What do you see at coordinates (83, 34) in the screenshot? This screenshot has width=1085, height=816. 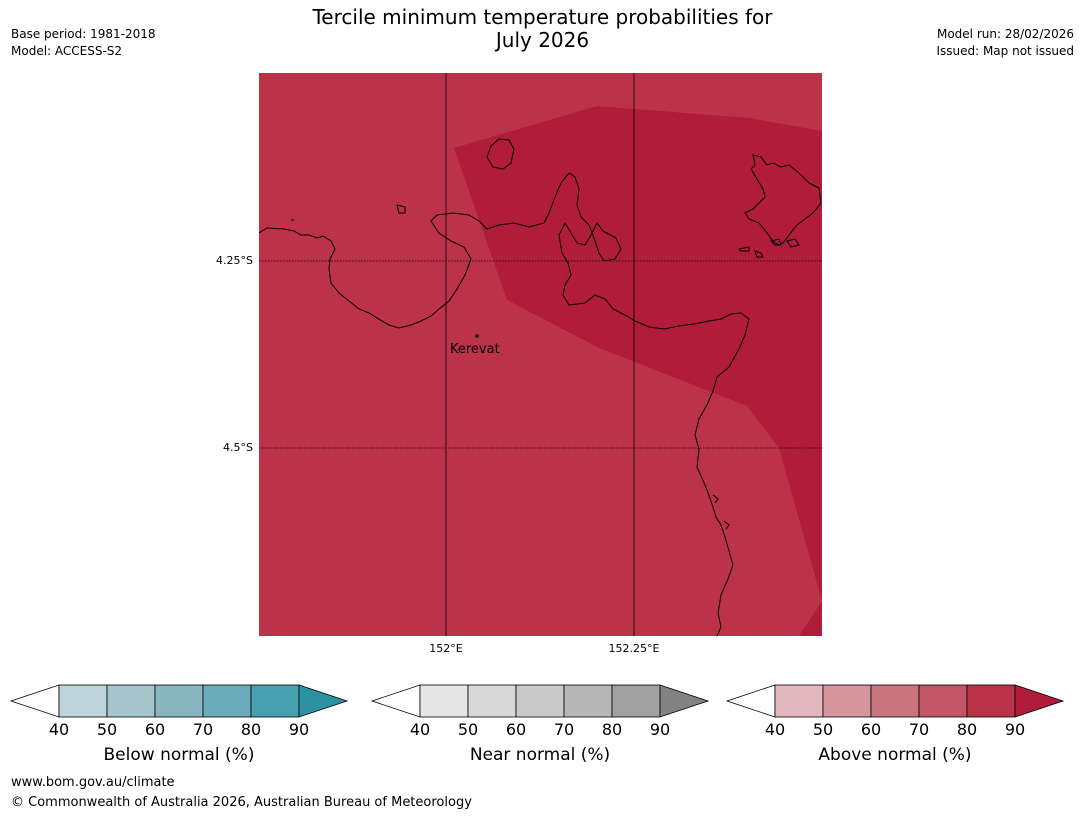 I see `base-period: Base period: 1981-2018` at bounding box center [83, 34].